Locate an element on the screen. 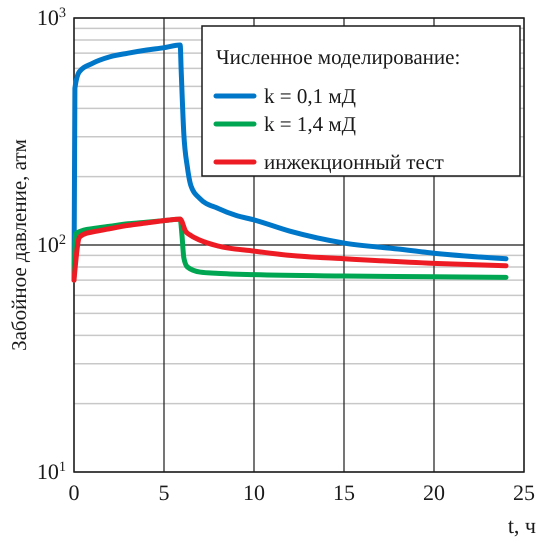 Image resolution: width=540 pixels, height=543 pixels. x-tick-label: 5 is located at coordinates (164, 492).